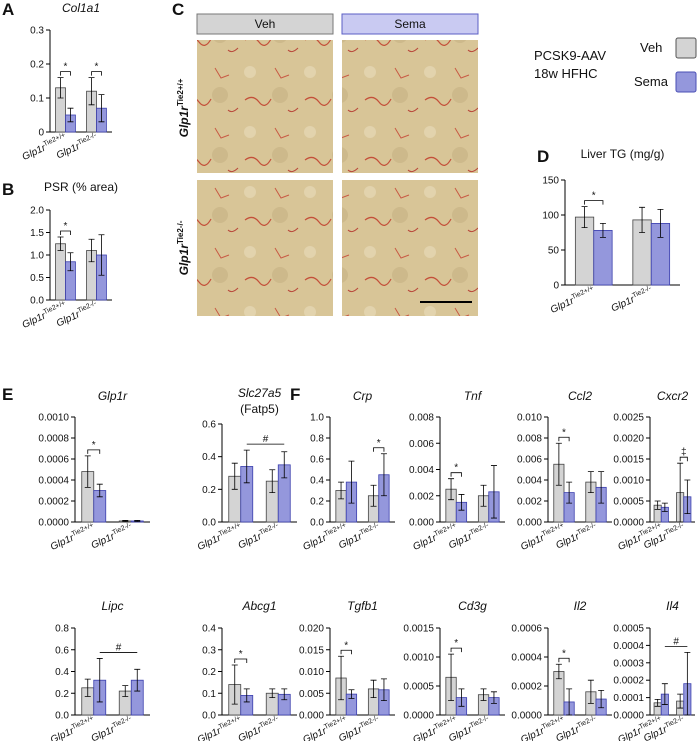  Describe the element at coordinates (550, 181) in the screenshot. I see `y-tick-label: 150` at that location.